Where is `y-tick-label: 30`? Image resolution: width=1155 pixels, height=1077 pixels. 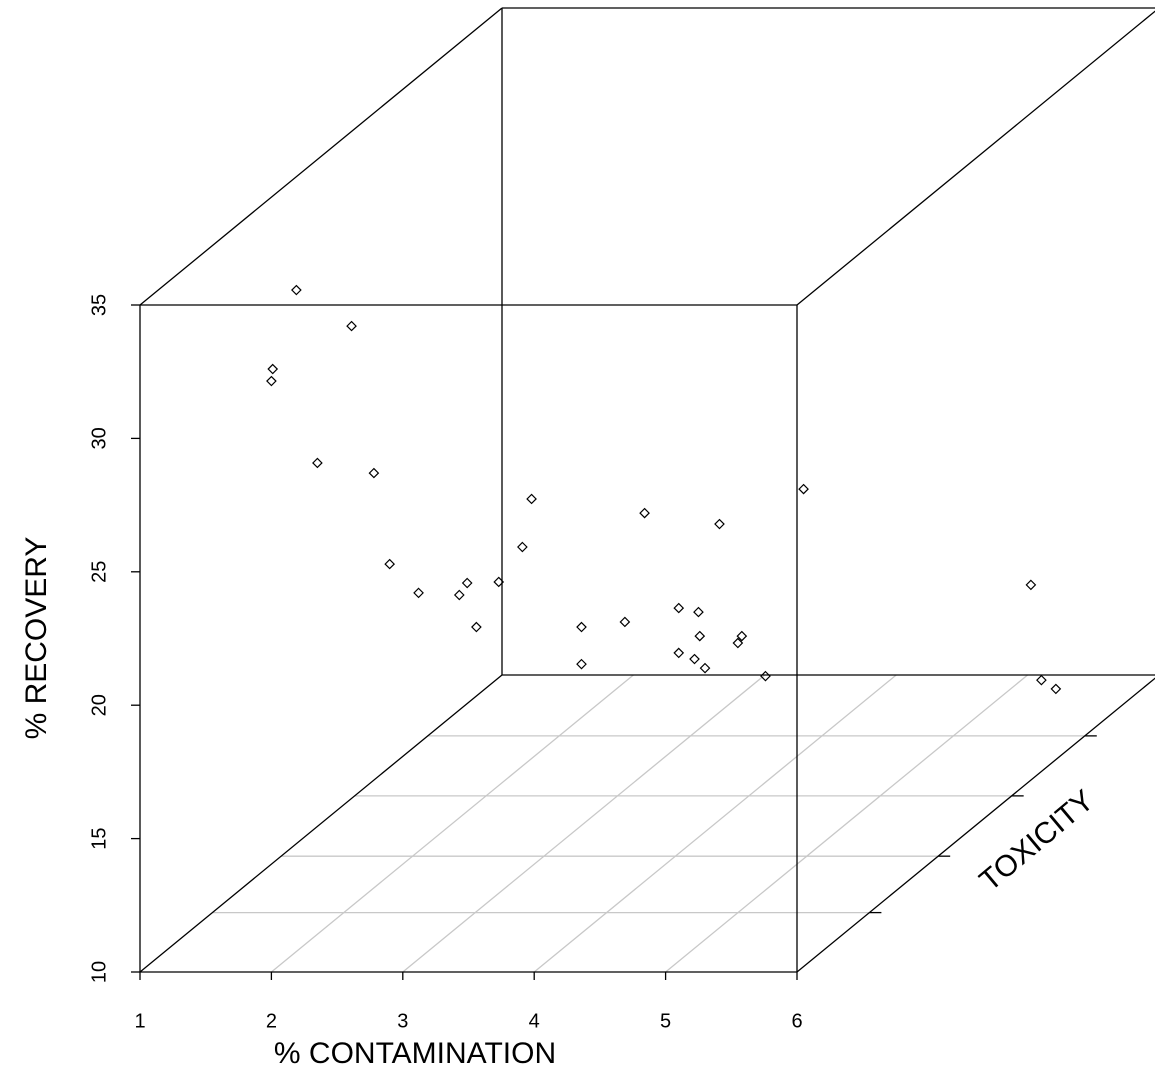 y-tick-label: 30 is located at coordinates (99, 438).